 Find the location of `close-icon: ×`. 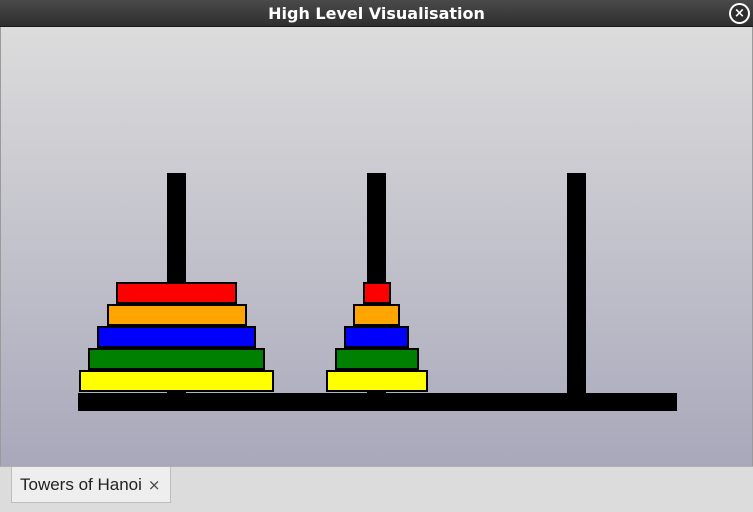

close-icon: × is located at coordinates (154, 484).